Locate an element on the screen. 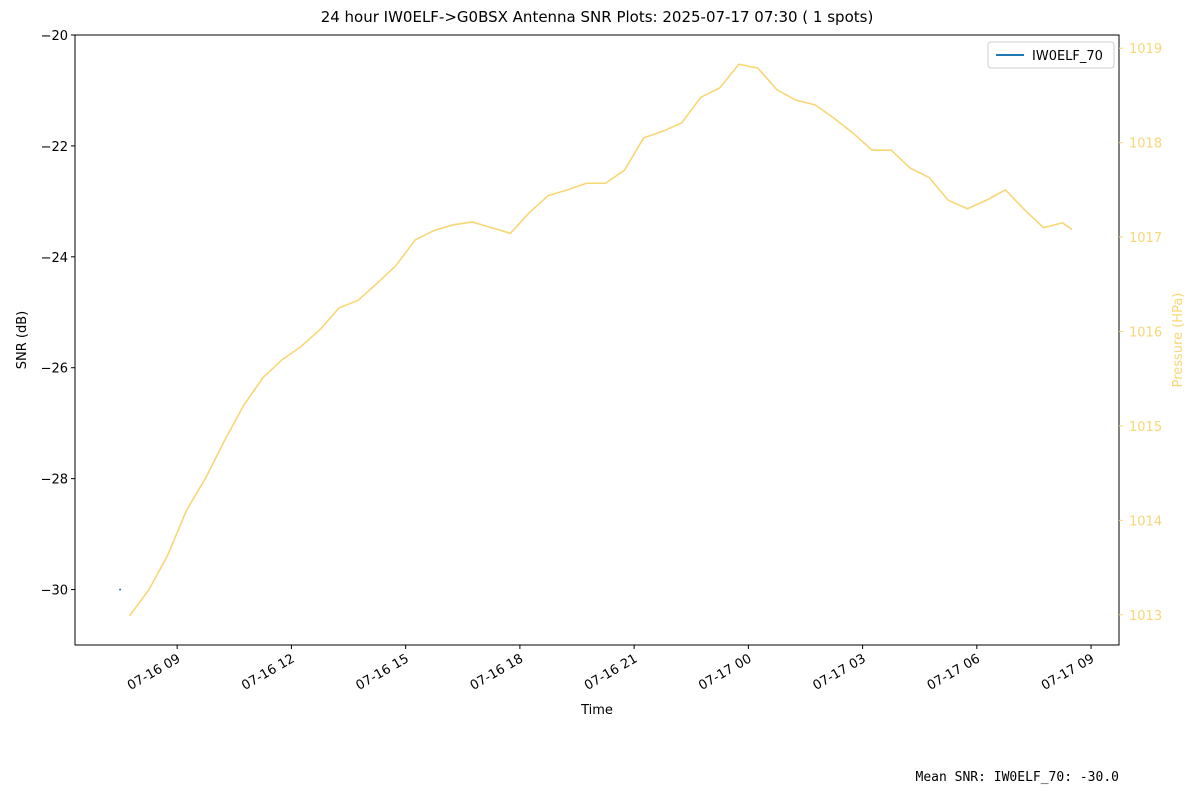 The width and height of the screenshot is (1200, 800). legend-box is located at coordinates (1051, 55).